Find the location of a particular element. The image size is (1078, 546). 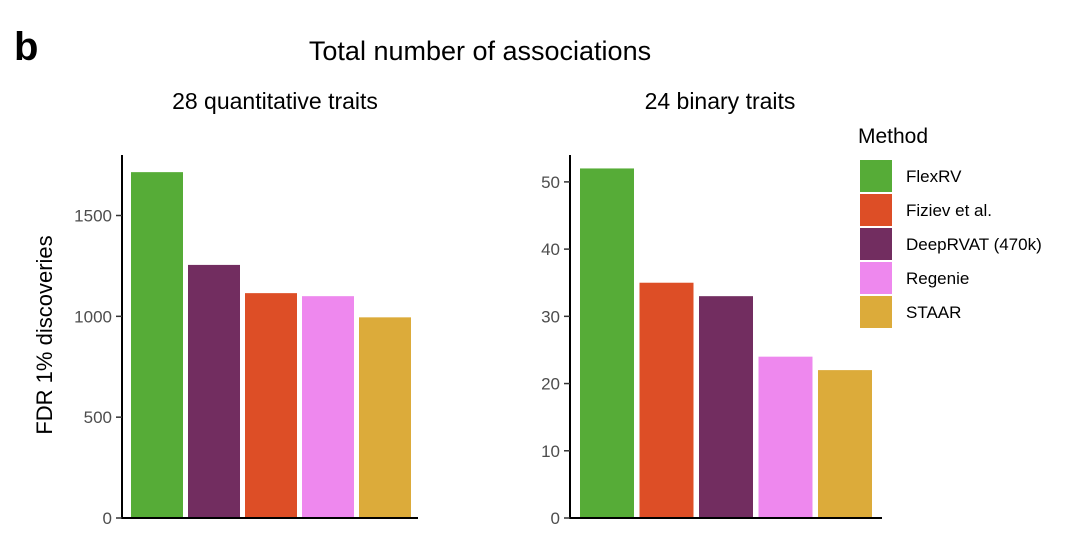

y-tick-label: 50 is located at coordinates (550, 182).